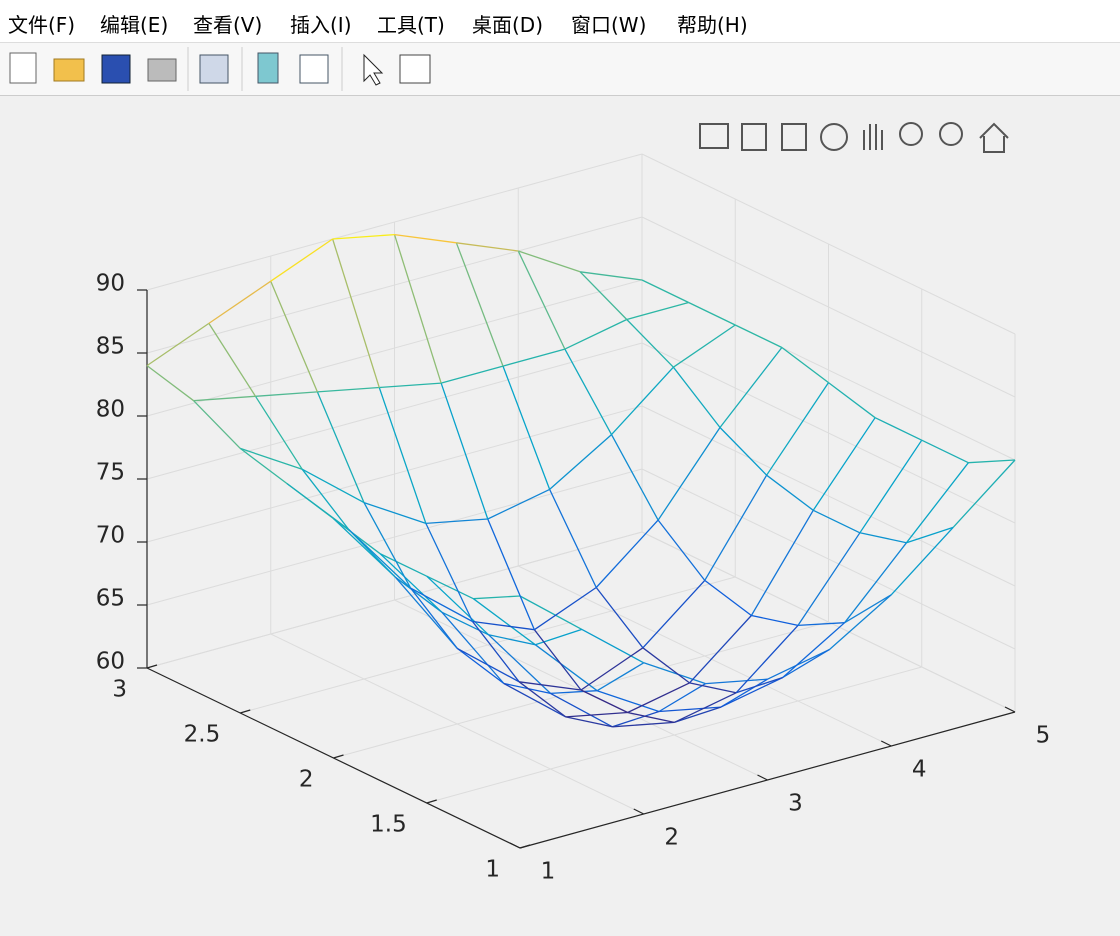  Describe the element at coordinates (314, 69) in the screenshot. I see `legend-icon` at that location.